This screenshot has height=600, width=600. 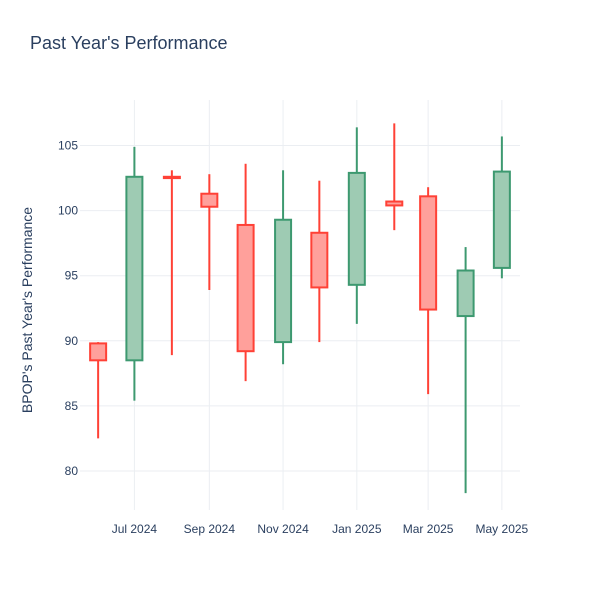 I want to click on y-tick-label: 105, so click(x=68, y=146).